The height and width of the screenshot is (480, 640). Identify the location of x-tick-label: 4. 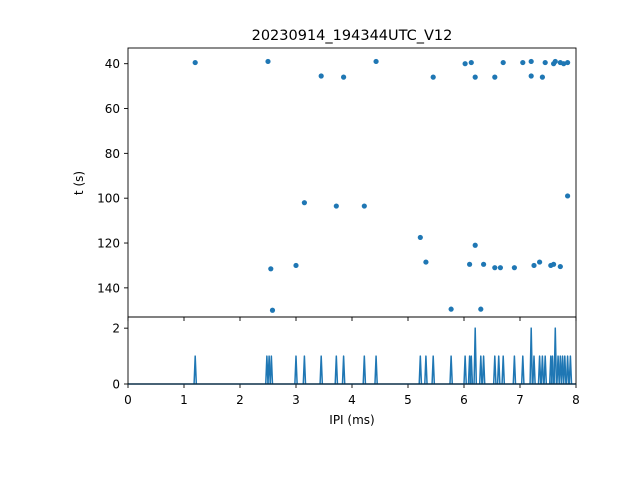
(352, 400).